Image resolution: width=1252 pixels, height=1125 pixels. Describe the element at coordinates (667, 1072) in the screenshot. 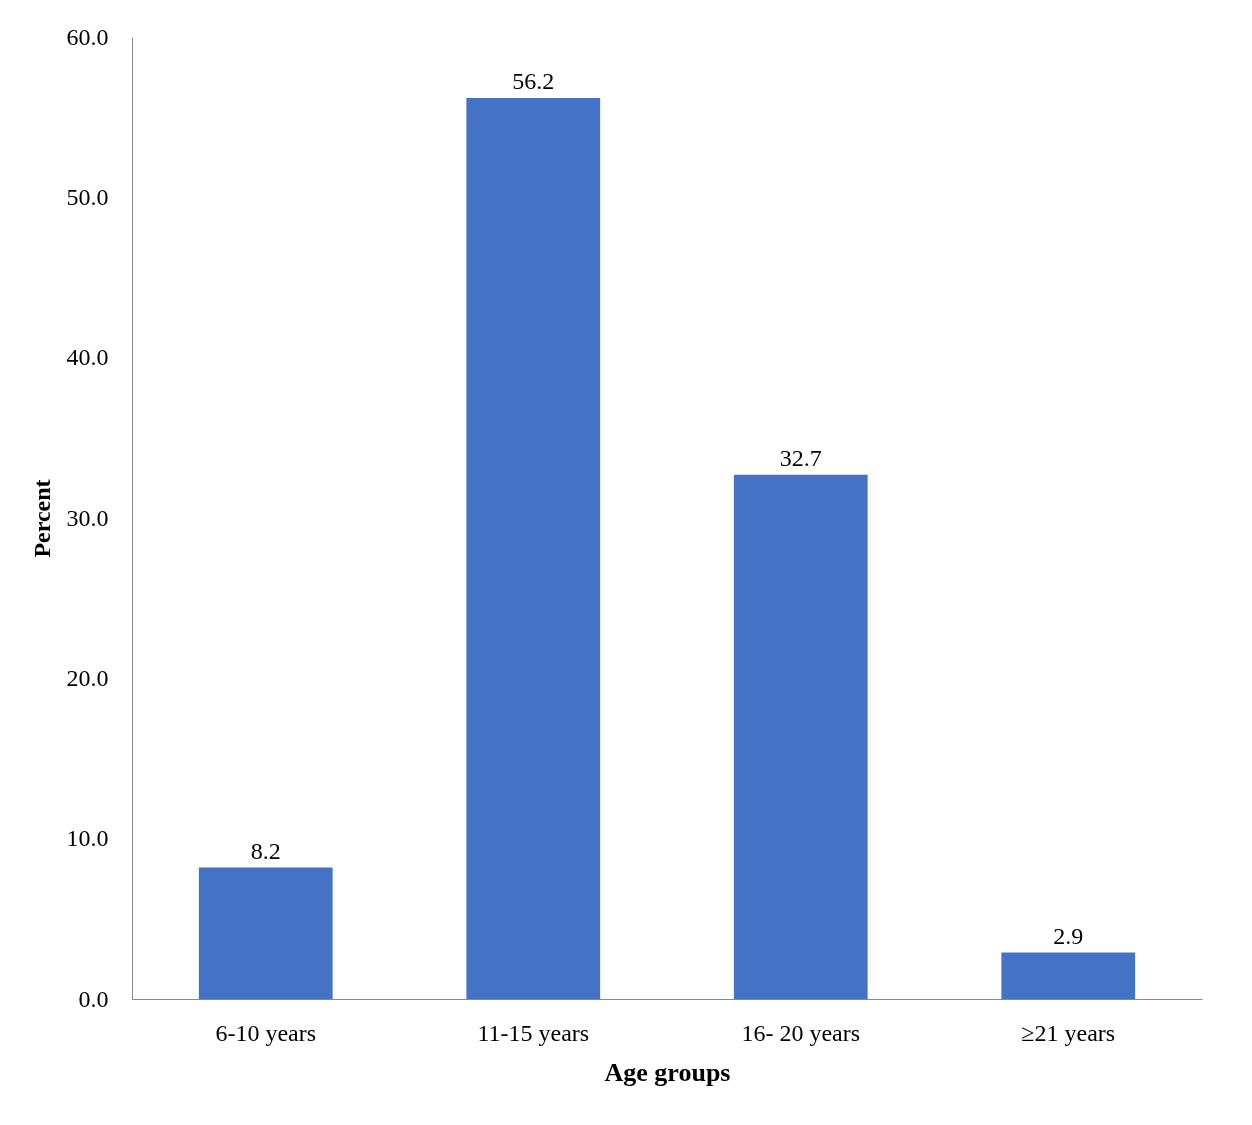

I see `x-axis-title: Age groups` at that location.